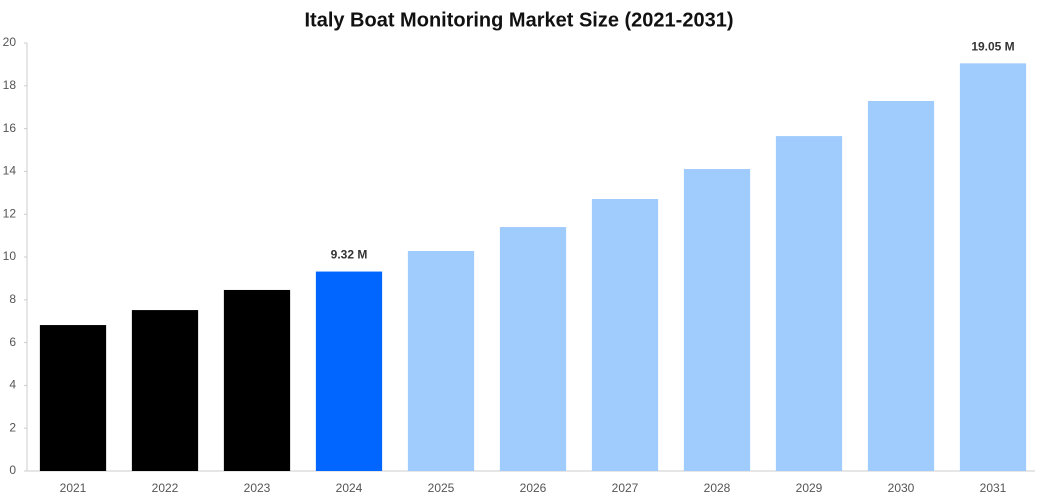 The height and width of the screenshot is (500, 1039). I want to click on y-tick-label: 8, so click(12, 299).